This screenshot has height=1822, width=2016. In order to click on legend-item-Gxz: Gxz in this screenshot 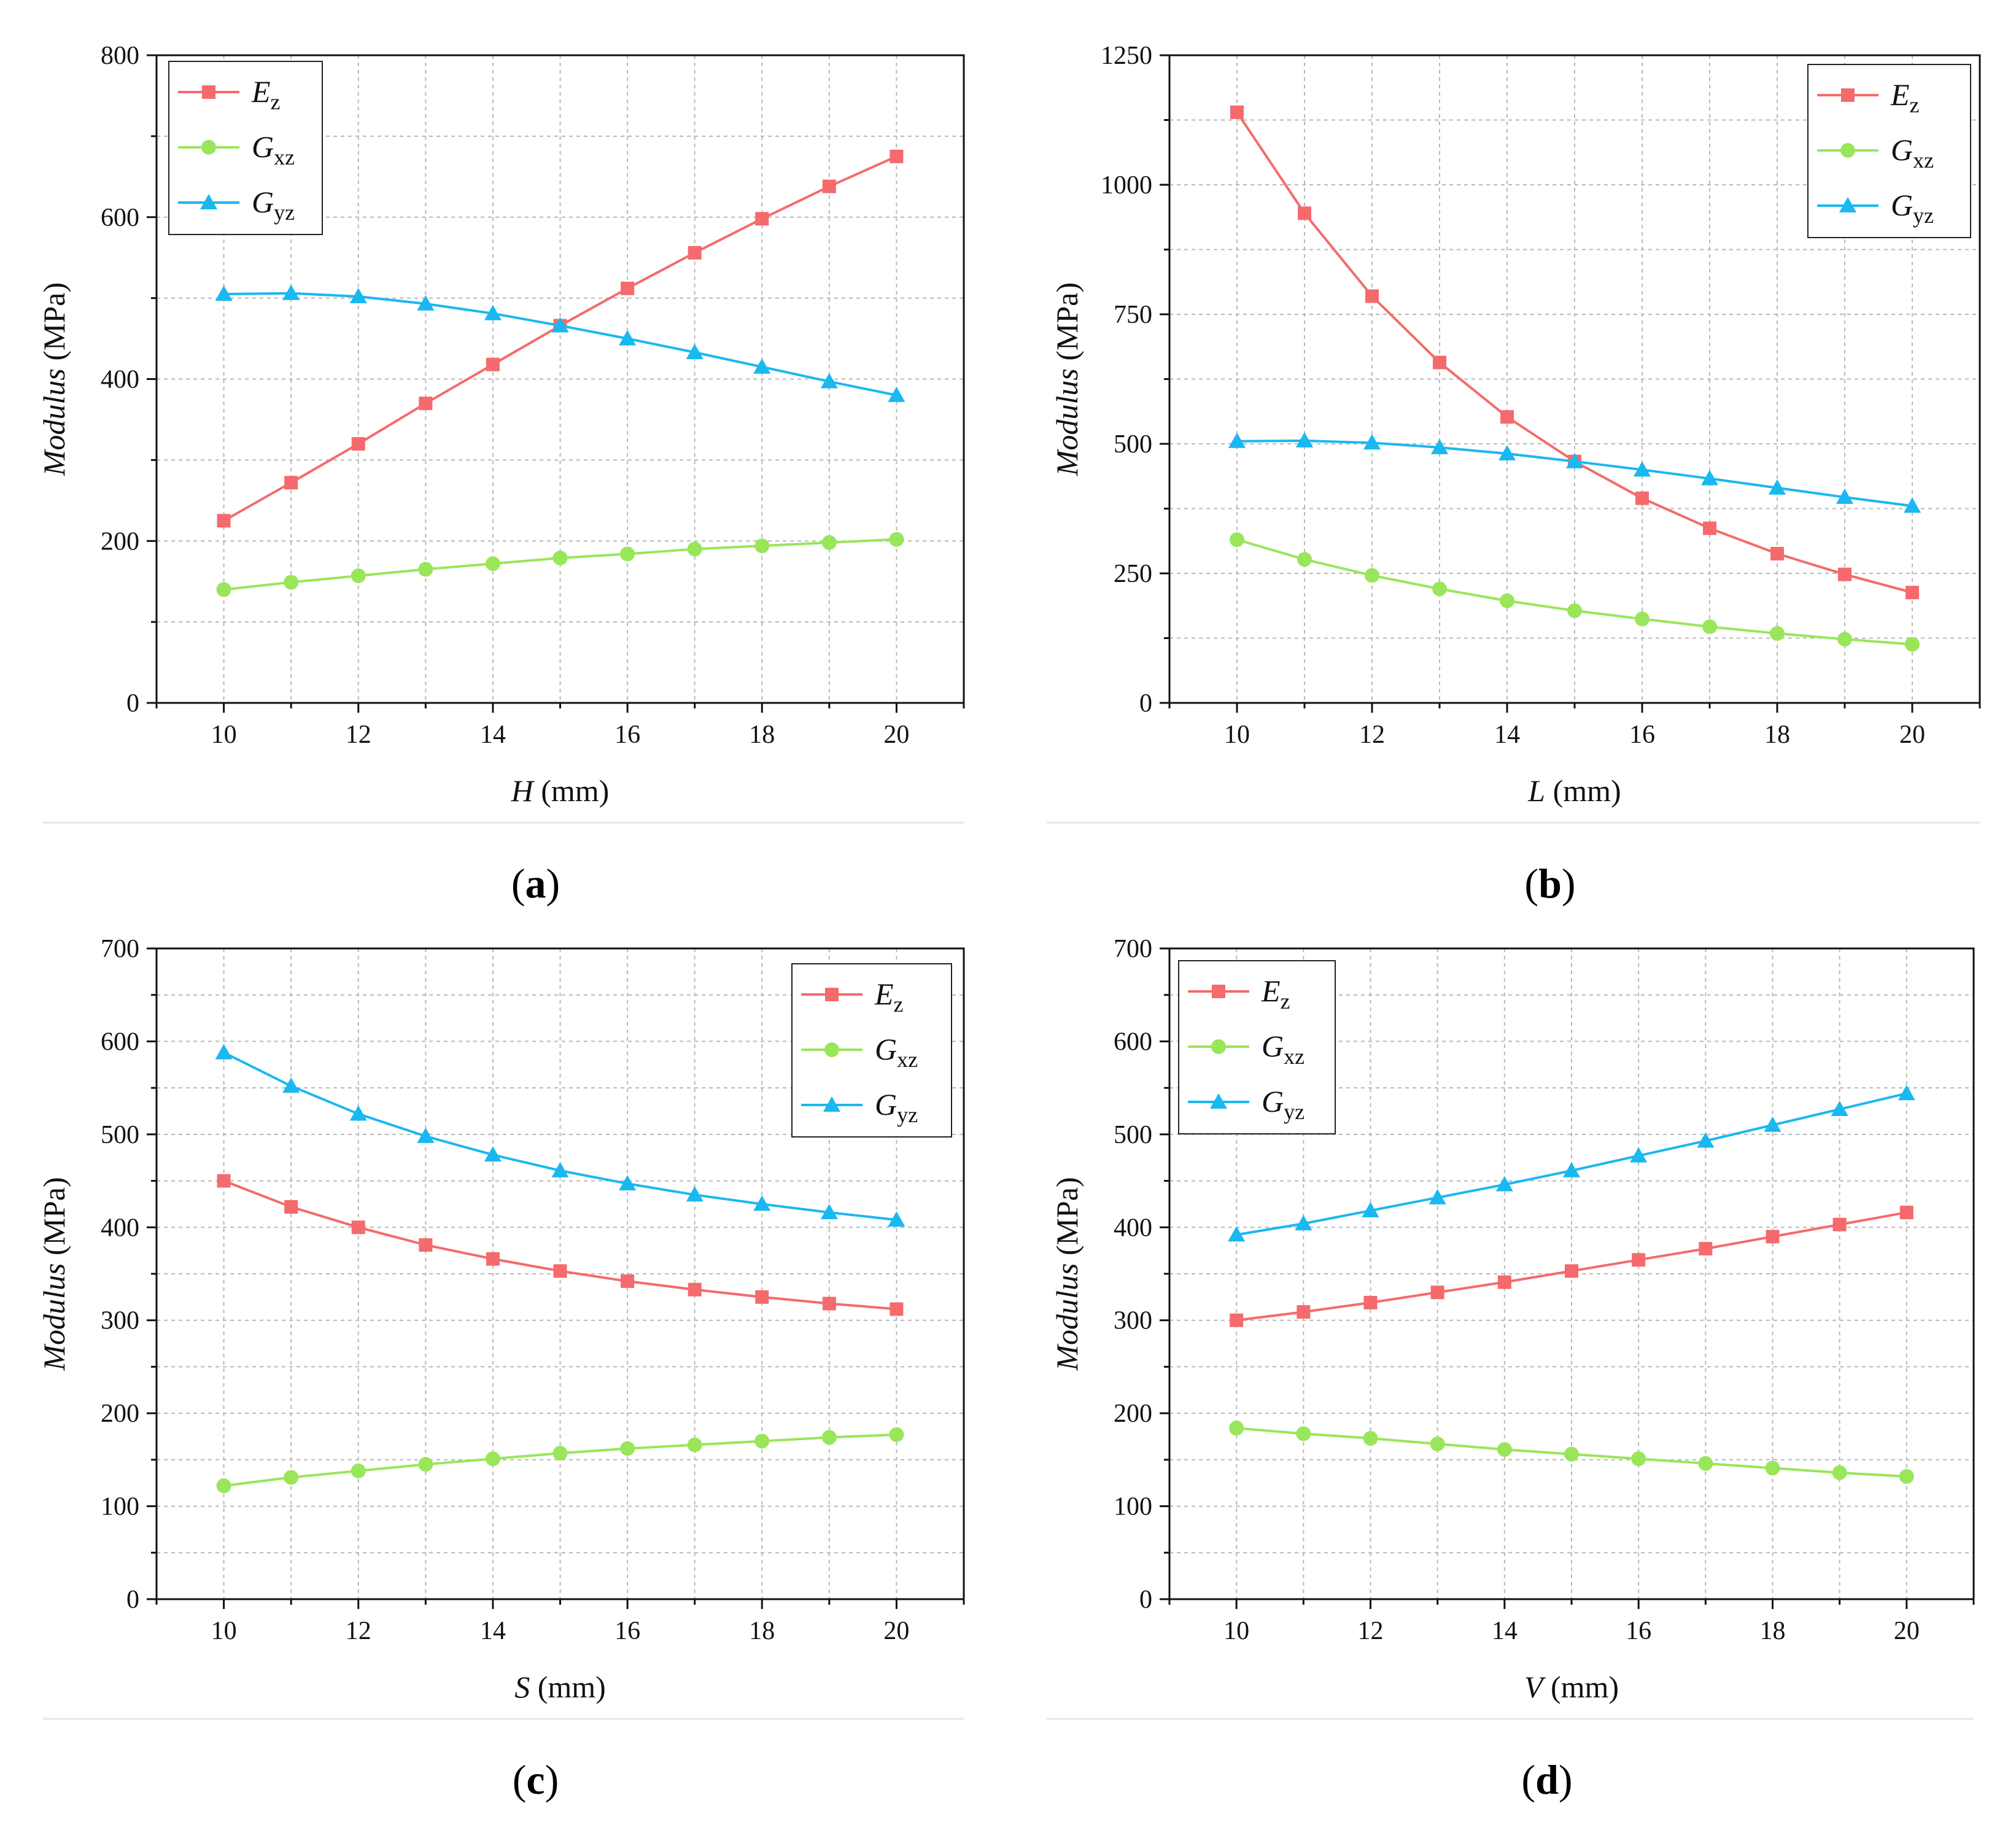, I will do `click(1246, 1049)`.